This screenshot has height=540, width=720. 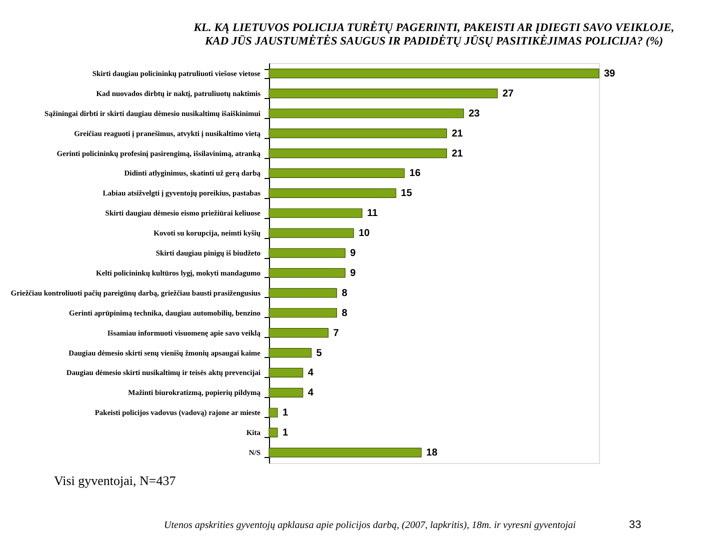 What do you see at coordinates (370, 525) in the screenshot?
I see `text: Utenos apskrities gyventojų apklausa apie policijos darbą, (2007, lapkritis), 18m. ir vyresni gyventojai` at bounding box center [370, 525].